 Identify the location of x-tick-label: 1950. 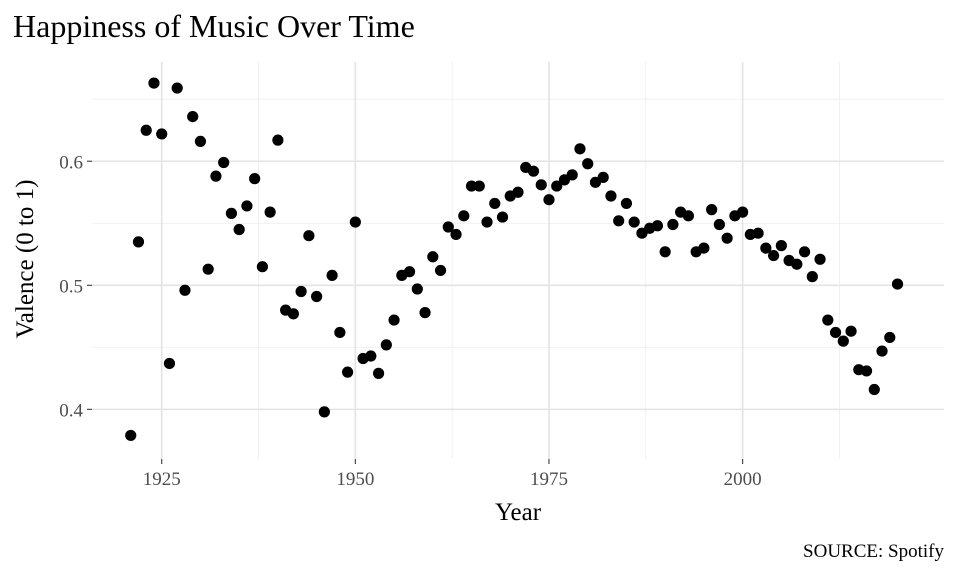
(355, 479).